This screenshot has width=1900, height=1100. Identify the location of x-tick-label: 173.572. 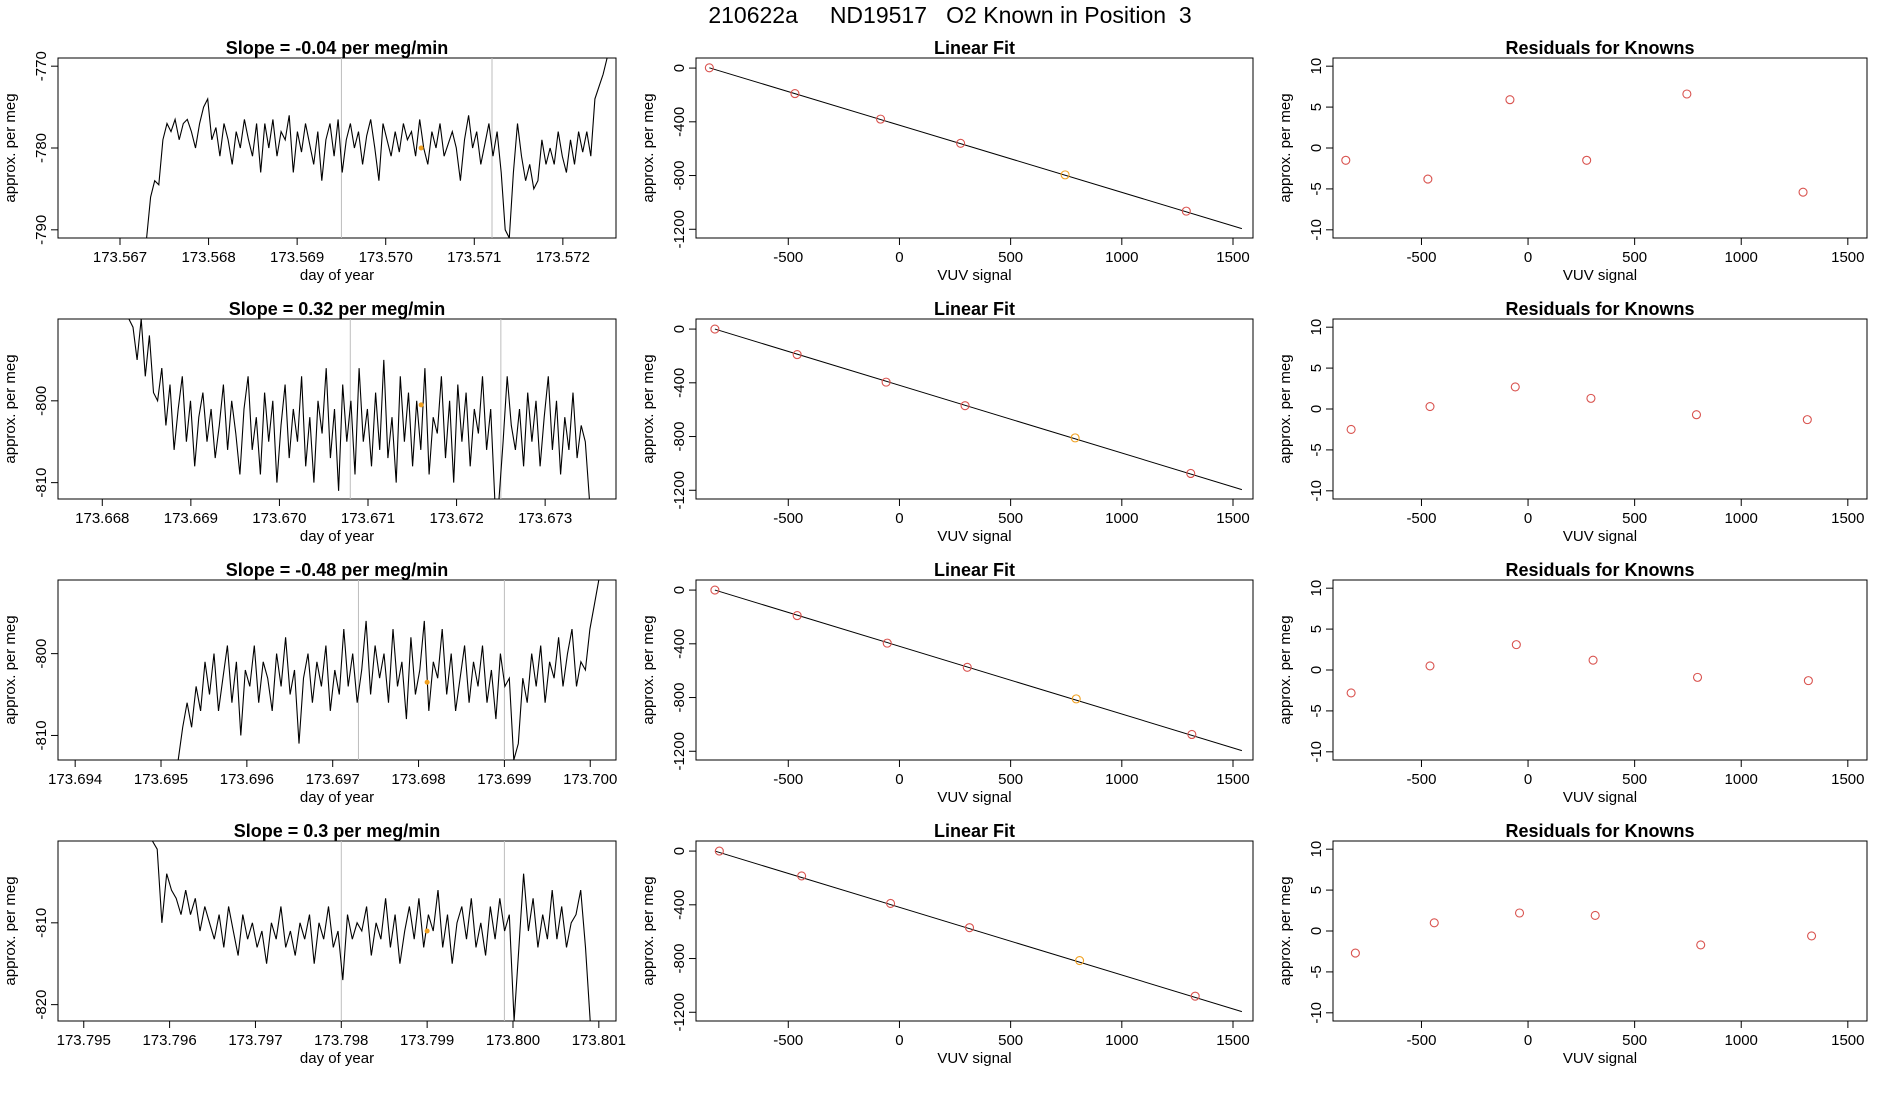
(563, 257).